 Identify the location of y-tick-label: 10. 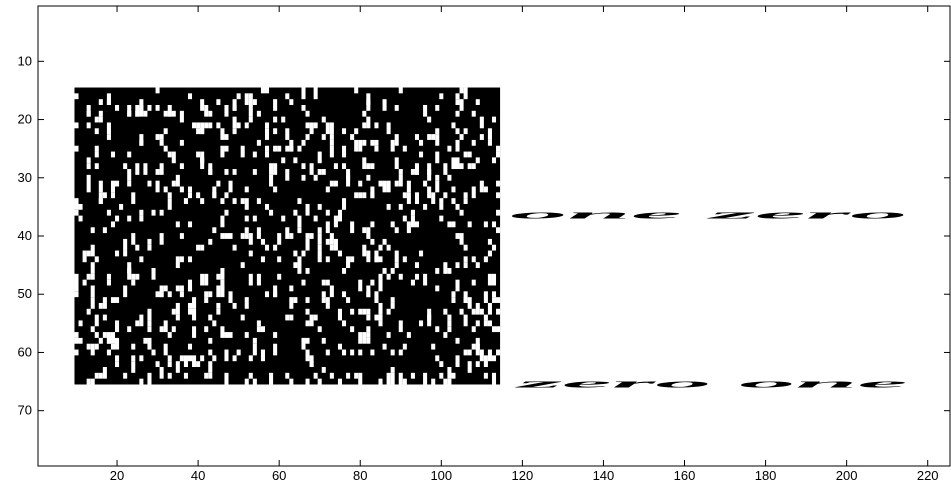
(25, 60).